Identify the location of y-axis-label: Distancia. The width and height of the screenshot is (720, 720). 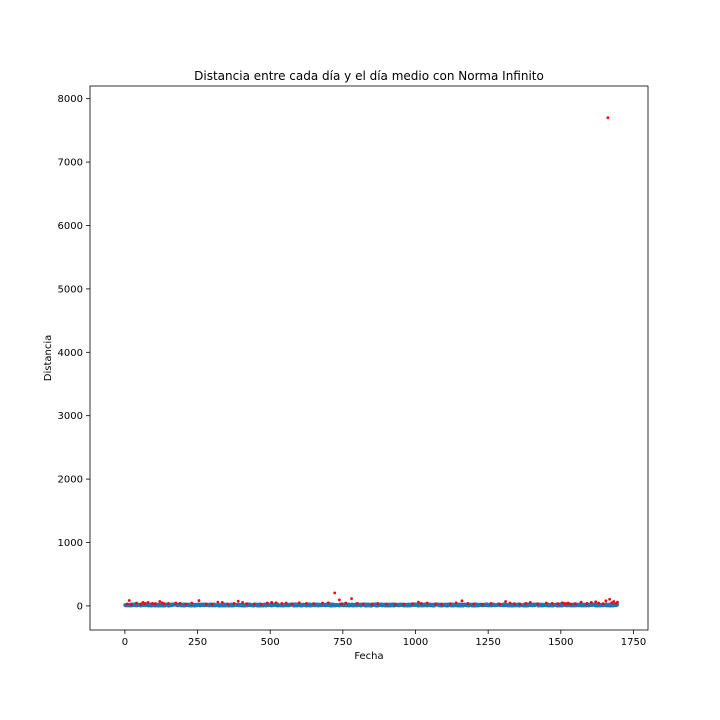
(48, 358).